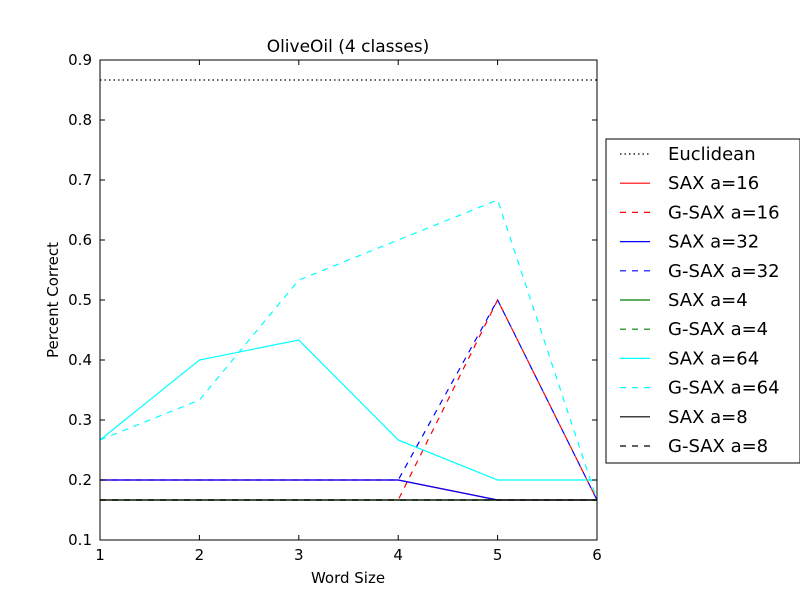  What do you see at coordinates (80, 180) in the screenshot?
I see `y-tick-label: 0.7` at bounding box center [80, 180].